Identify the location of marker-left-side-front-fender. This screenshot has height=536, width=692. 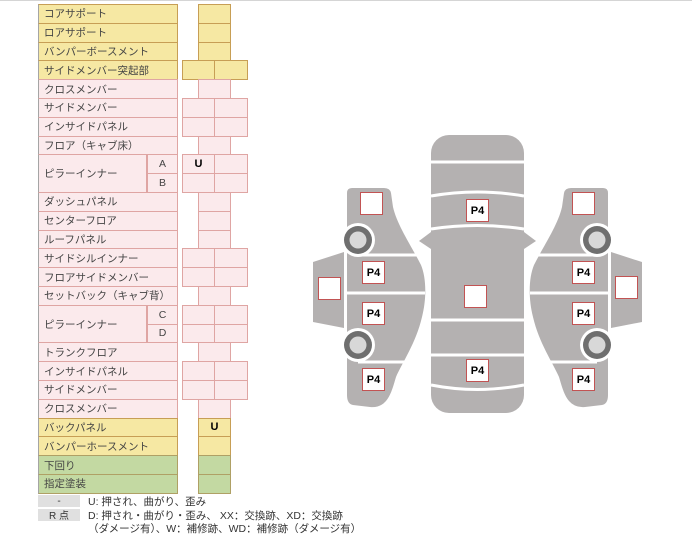
(371, 203).